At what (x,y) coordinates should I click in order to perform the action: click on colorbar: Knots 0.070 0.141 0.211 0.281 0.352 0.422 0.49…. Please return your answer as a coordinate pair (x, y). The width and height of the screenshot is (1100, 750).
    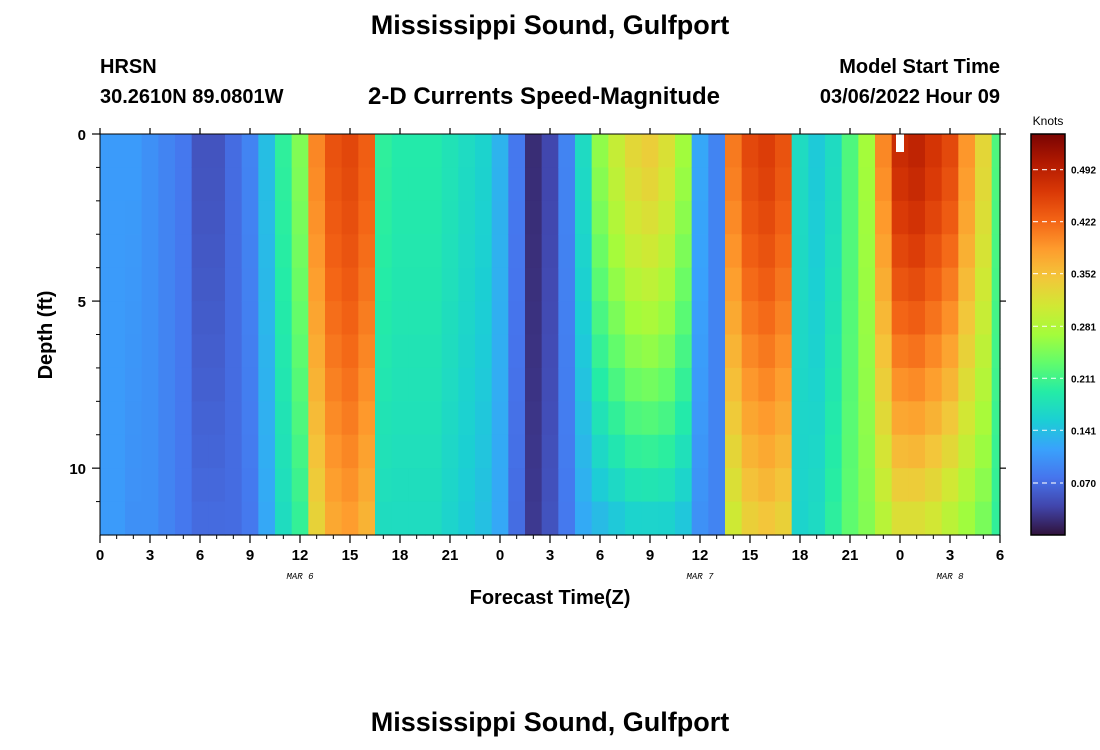
    Looking at the image, I should click on (1063, 325).